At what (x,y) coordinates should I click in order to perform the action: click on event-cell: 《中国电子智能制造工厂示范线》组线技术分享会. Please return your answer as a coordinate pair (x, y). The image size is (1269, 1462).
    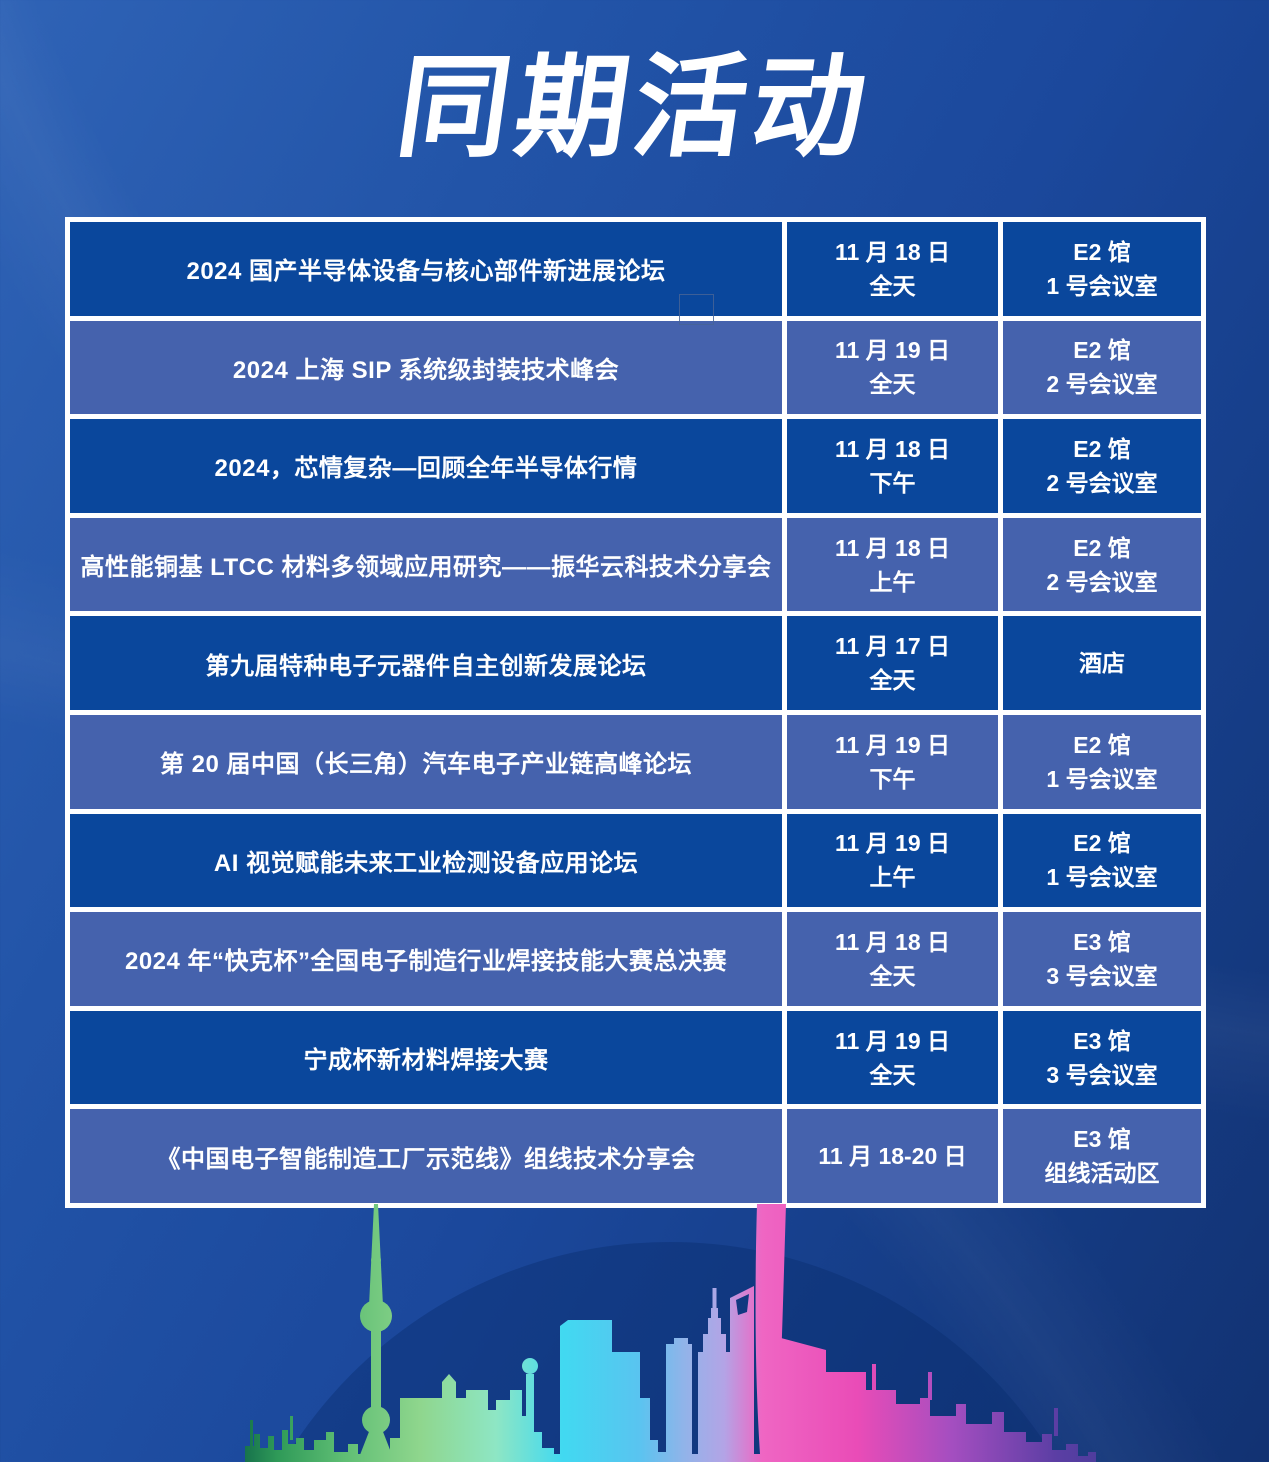
    Looking at the image, I should click on (426, 1156).